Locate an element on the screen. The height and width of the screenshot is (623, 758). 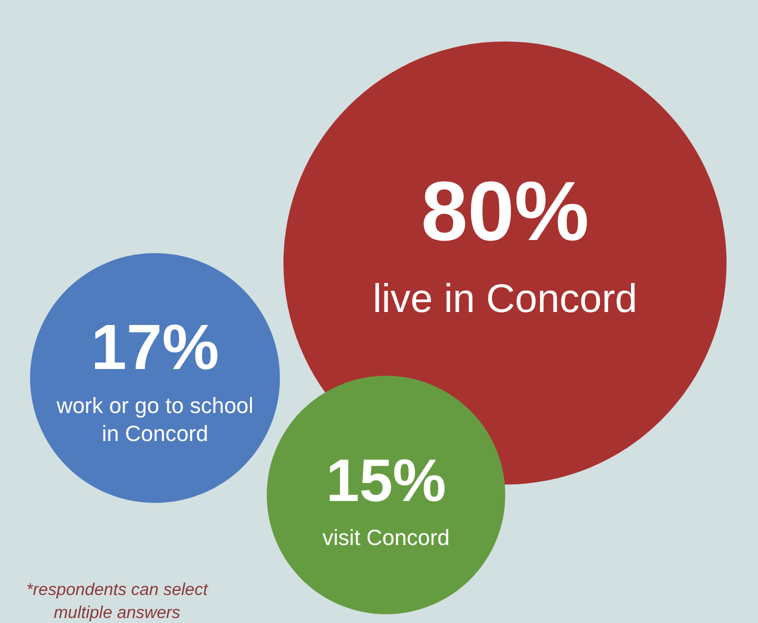
data-label: 17% is located at coordinates (155, 347).